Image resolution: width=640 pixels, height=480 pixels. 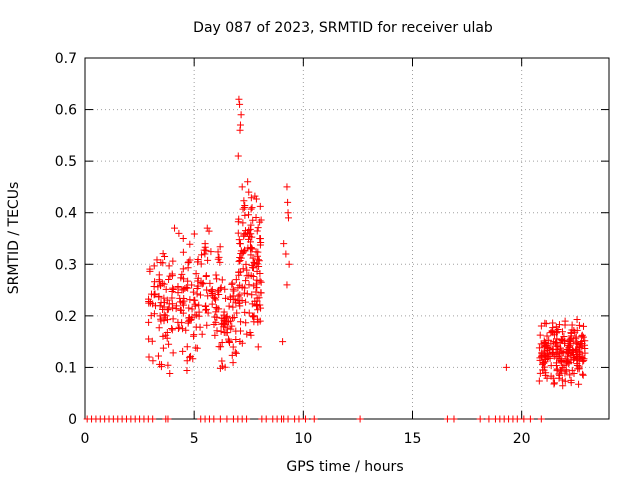 What do you see at coordinates (66, 162) in the screenshot?
I see `y-tick-label: 0.5` at bounding box center [66, 162].